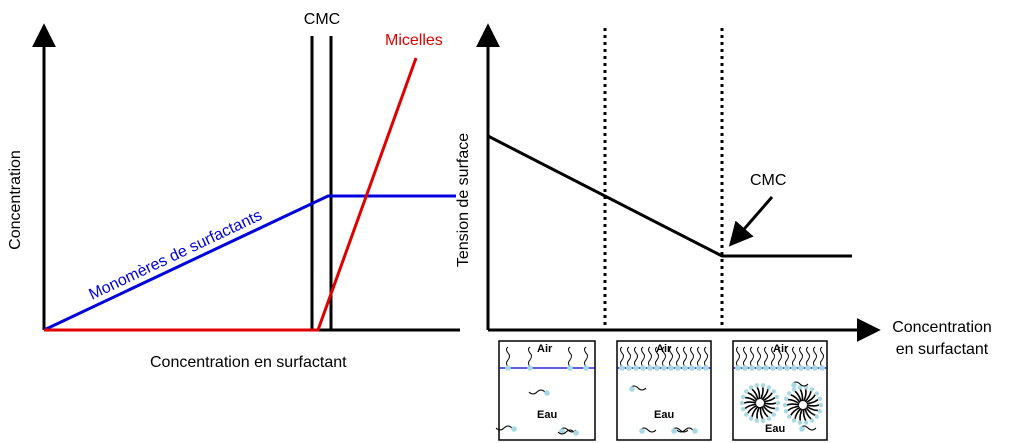 Image resolution: width=1015 pixels, height=443 pixels. I want to click on monomers-curve, so click(249, 263).